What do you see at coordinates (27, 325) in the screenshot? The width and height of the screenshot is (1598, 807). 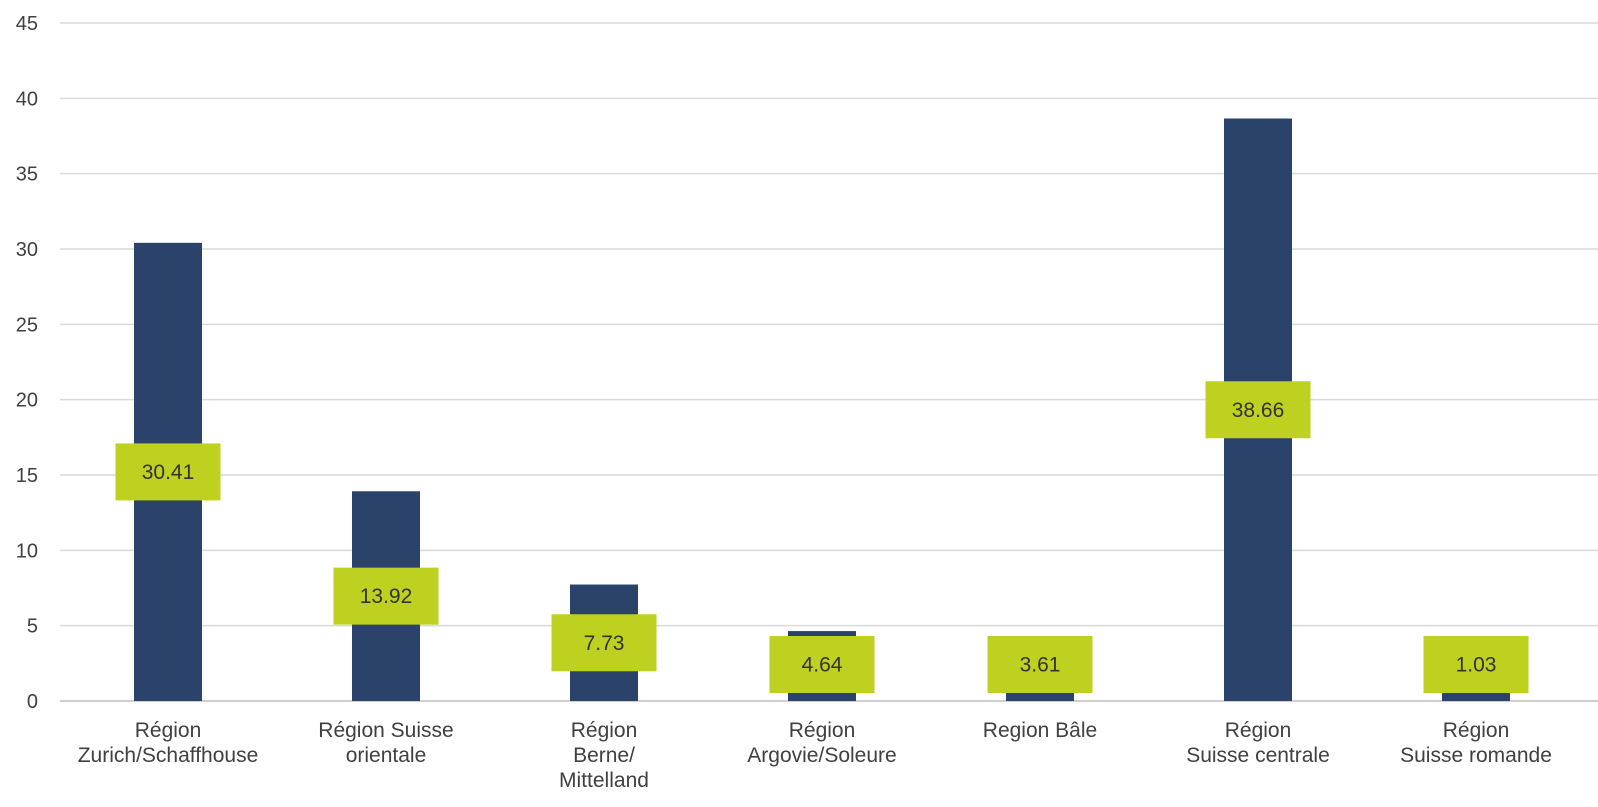 I see `y-tick-label: 25` at bounding box center [27, 325].